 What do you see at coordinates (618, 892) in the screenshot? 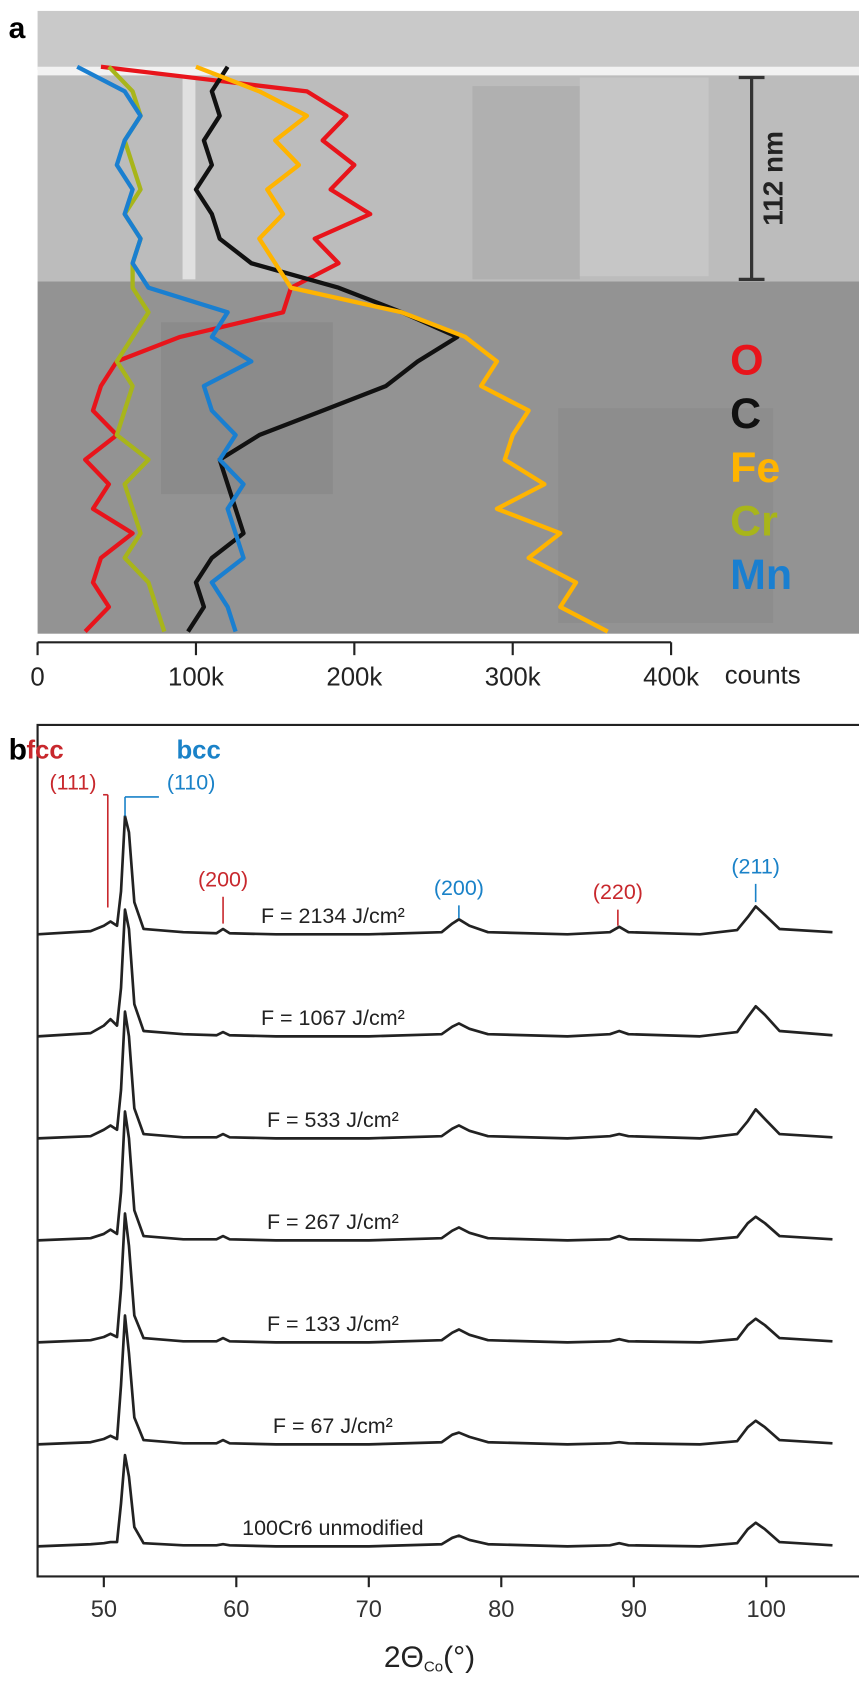
I see `peak-label: (220)` at bounding box center [618, 892].